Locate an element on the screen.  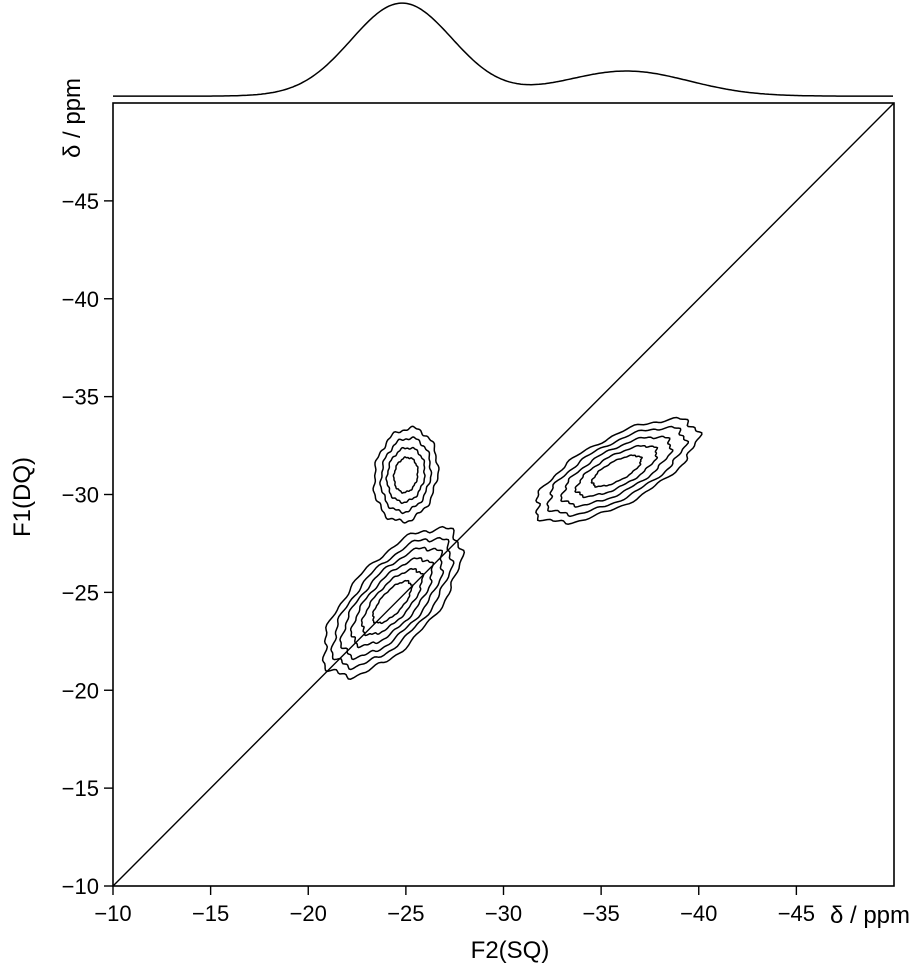
contour-plot is located at coordinates (512, 548).